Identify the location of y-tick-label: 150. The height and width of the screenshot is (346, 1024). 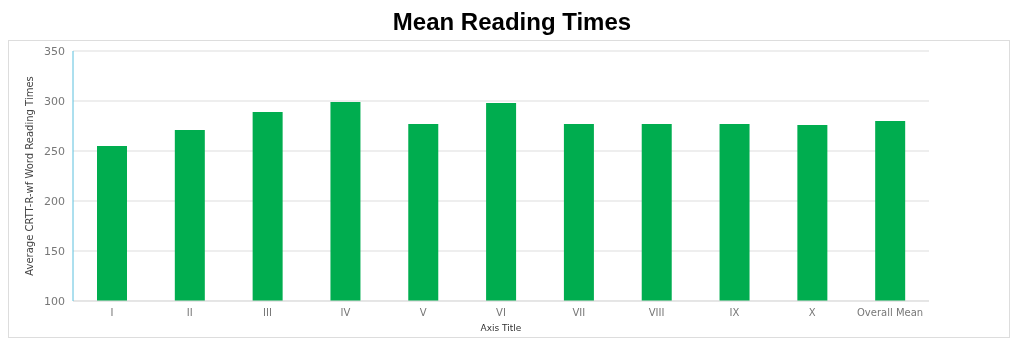
(54, 251).